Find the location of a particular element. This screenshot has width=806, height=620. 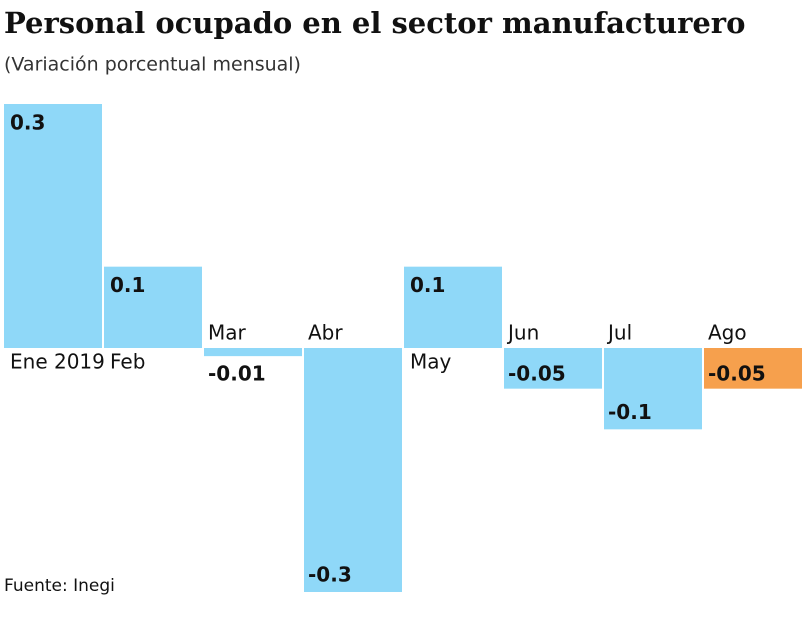

value-label: -0.1 is located at coordinates (630, 412).